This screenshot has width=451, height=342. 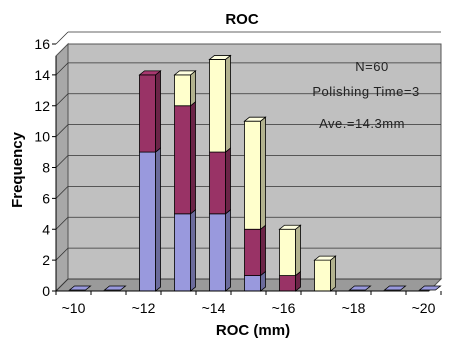 I want to click on x-ticks: ~10 ~12 ~14 ~16 ~18 ~20, so click(x=248, y=303).